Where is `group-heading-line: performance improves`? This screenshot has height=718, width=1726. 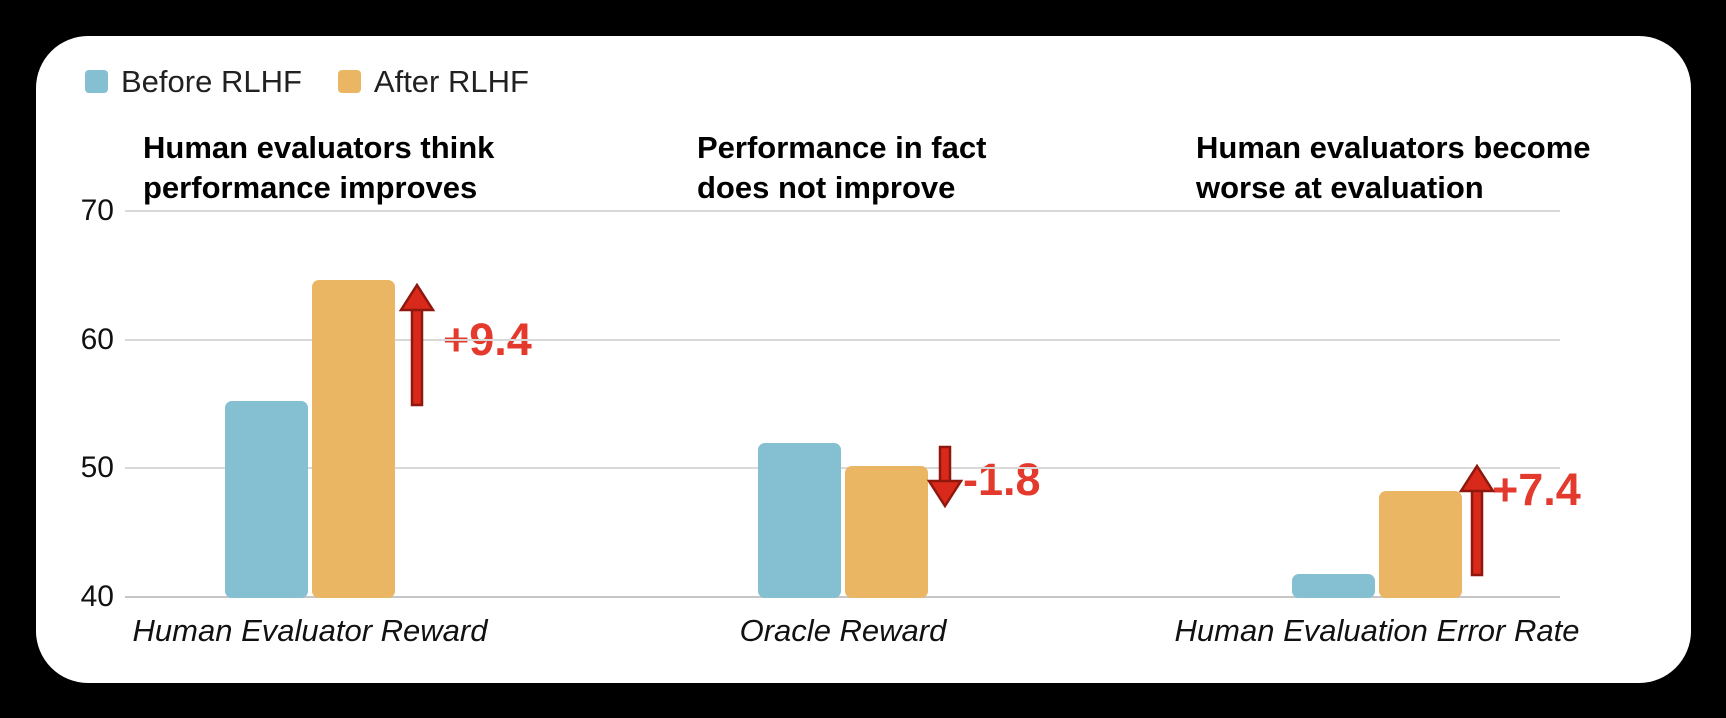 group-heading-line: performance improves is located at coordinates (310, 187).